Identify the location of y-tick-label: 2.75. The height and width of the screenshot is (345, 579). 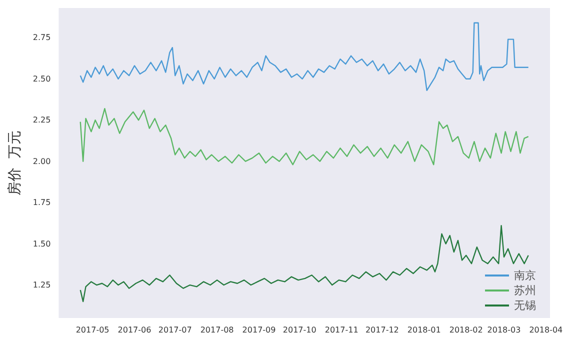
(41, 37).